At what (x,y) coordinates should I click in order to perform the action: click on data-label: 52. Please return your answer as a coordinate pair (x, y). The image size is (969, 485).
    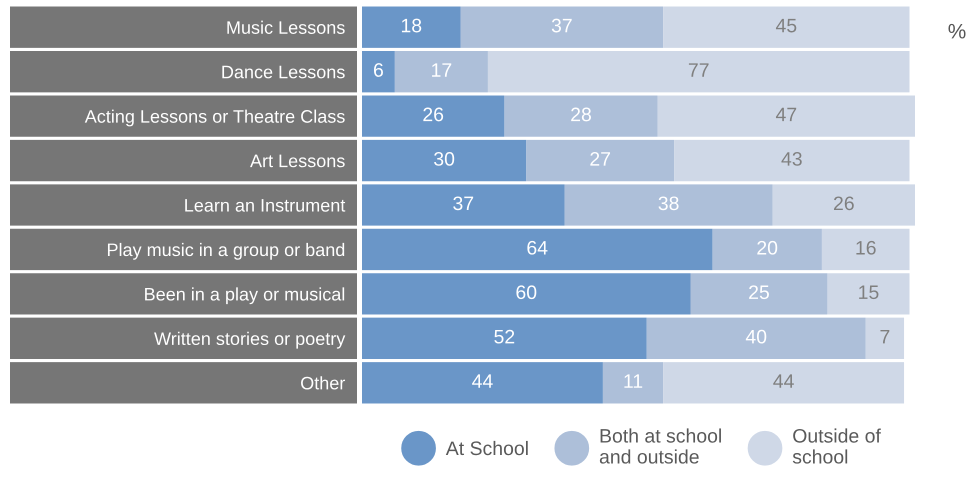
    Looking at the image, I should click on (504, 337).